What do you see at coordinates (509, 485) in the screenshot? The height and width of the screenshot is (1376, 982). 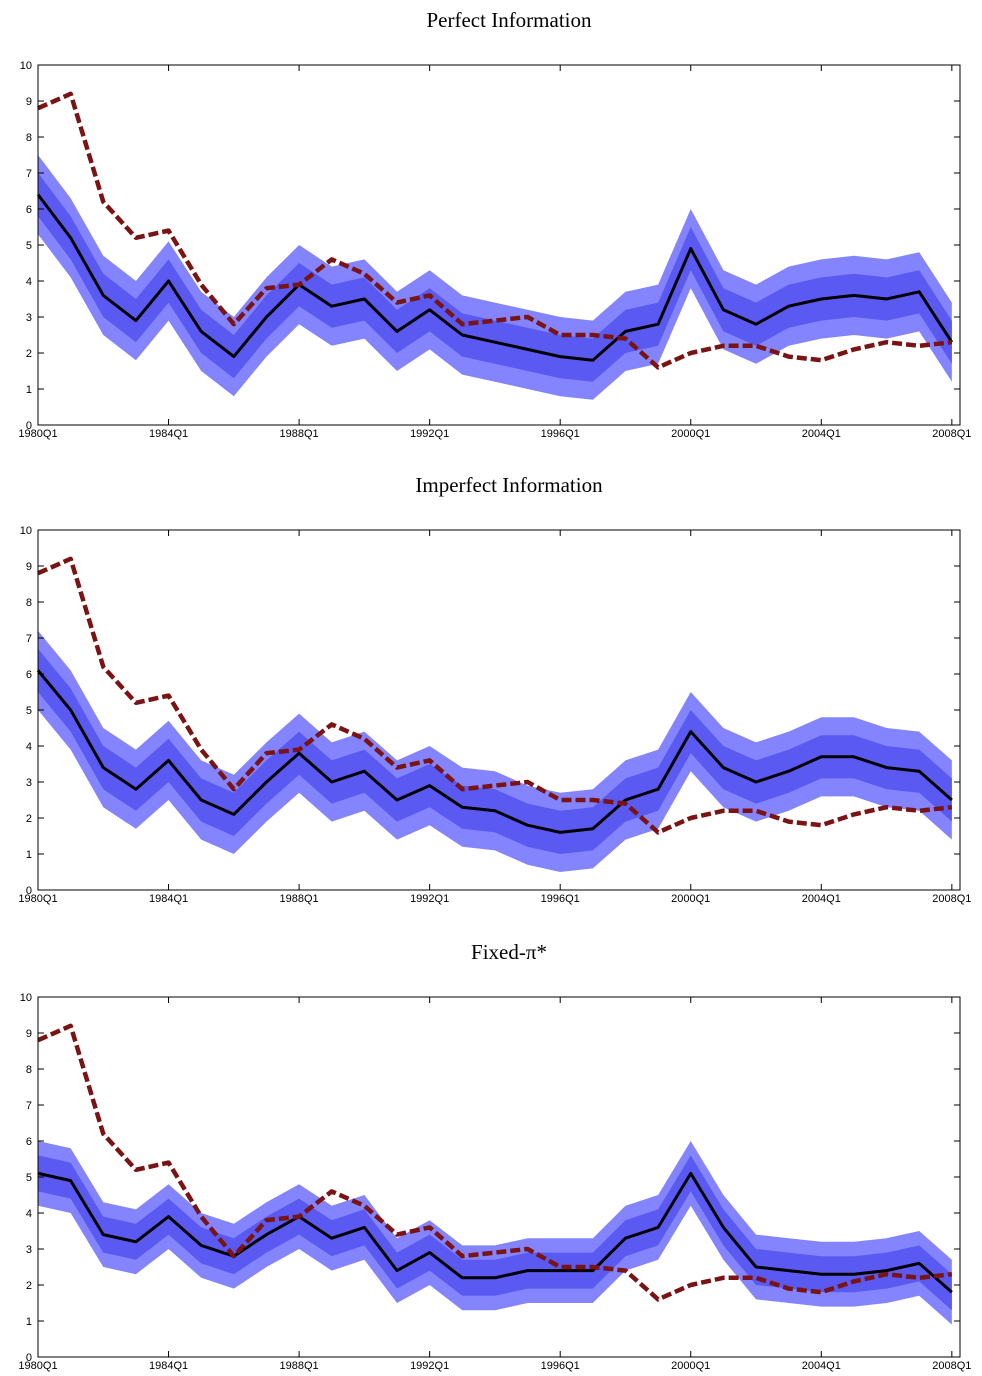 I see `panel-title: Imperfect Information` at bounding box center [509, 485].